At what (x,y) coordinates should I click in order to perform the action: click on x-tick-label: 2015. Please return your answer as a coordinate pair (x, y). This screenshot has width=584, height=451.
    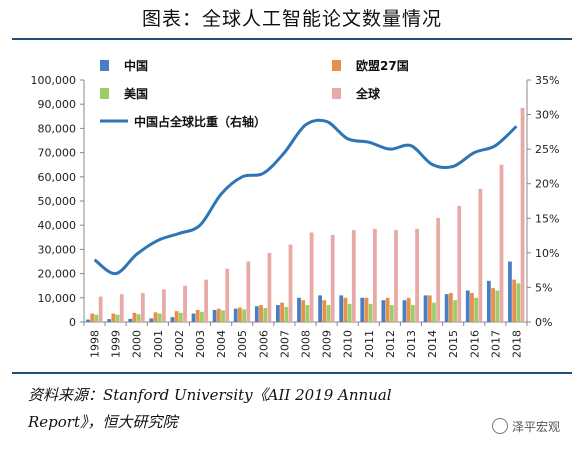
    Looking at the image, I should click on (453, 344).